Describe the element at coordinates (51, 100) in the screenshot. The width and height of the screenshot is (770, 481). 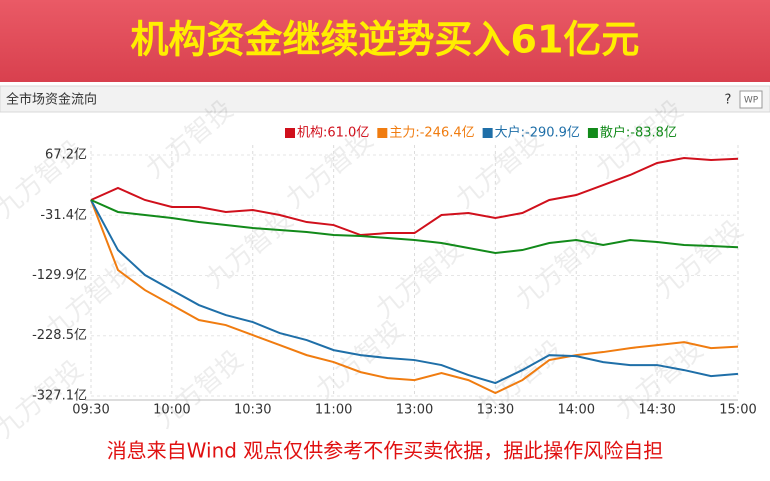
I see `panel-title: 全市场资金流向` at that location.